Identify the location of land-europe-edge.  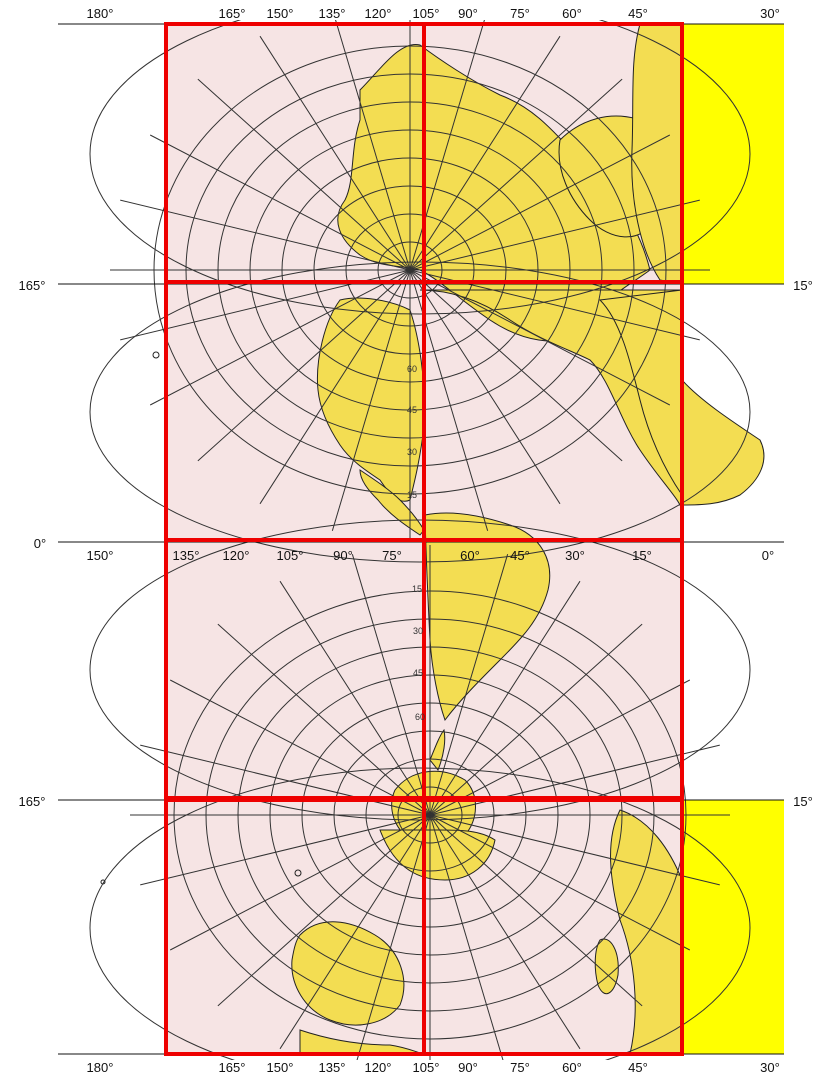
(657, 154).